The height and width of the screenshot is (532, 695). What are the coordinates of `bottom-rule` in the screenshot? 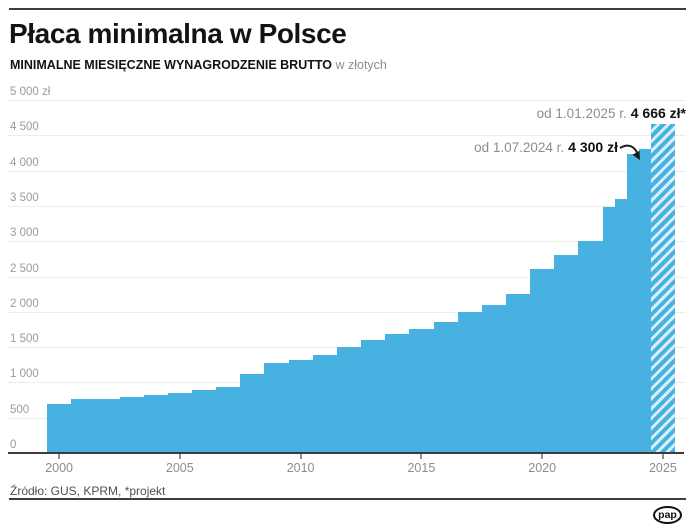 It's located at (347, 499).